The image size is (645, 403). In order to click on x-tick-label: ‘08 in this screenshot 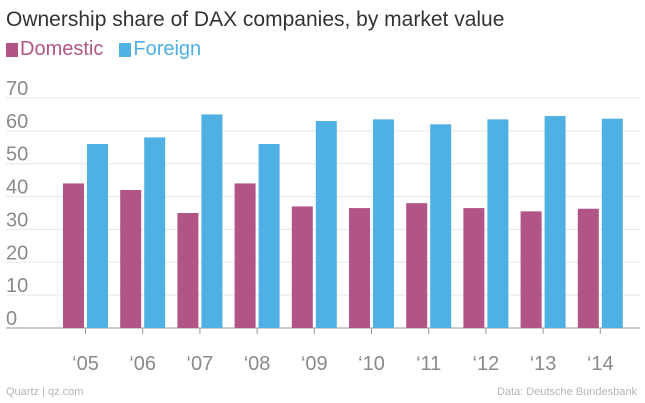, I will do `click(257, 364)`.